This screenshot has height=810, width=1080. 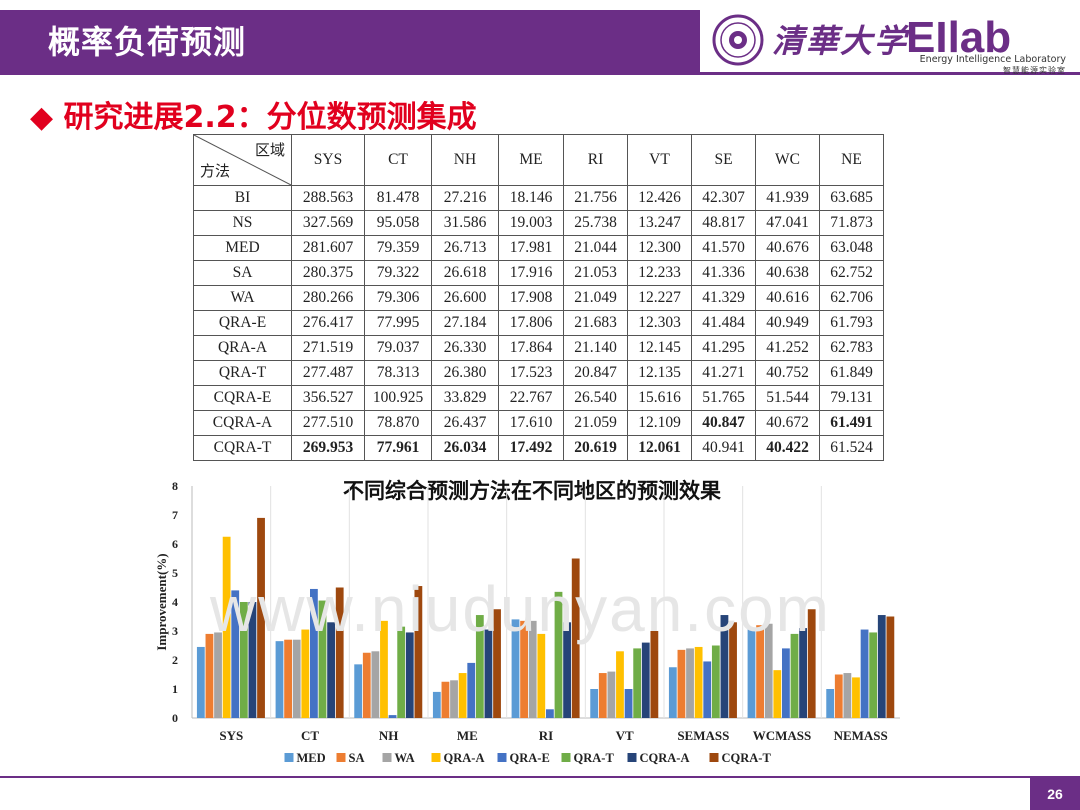 I want to click on table-cell: 21.053, so click(x=595, y=273).